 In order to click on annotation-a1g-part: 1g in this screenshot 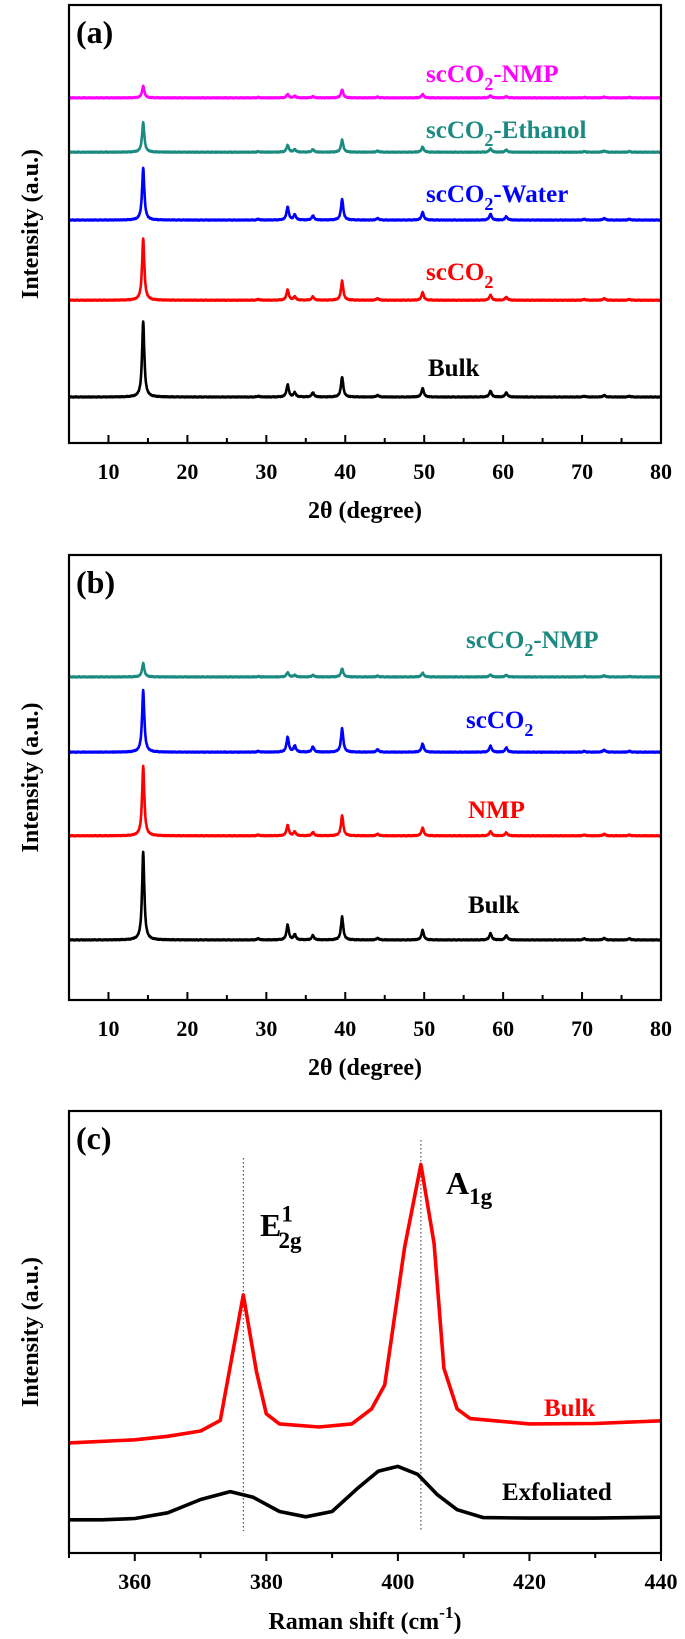, I will do `click(481, 1196)`.